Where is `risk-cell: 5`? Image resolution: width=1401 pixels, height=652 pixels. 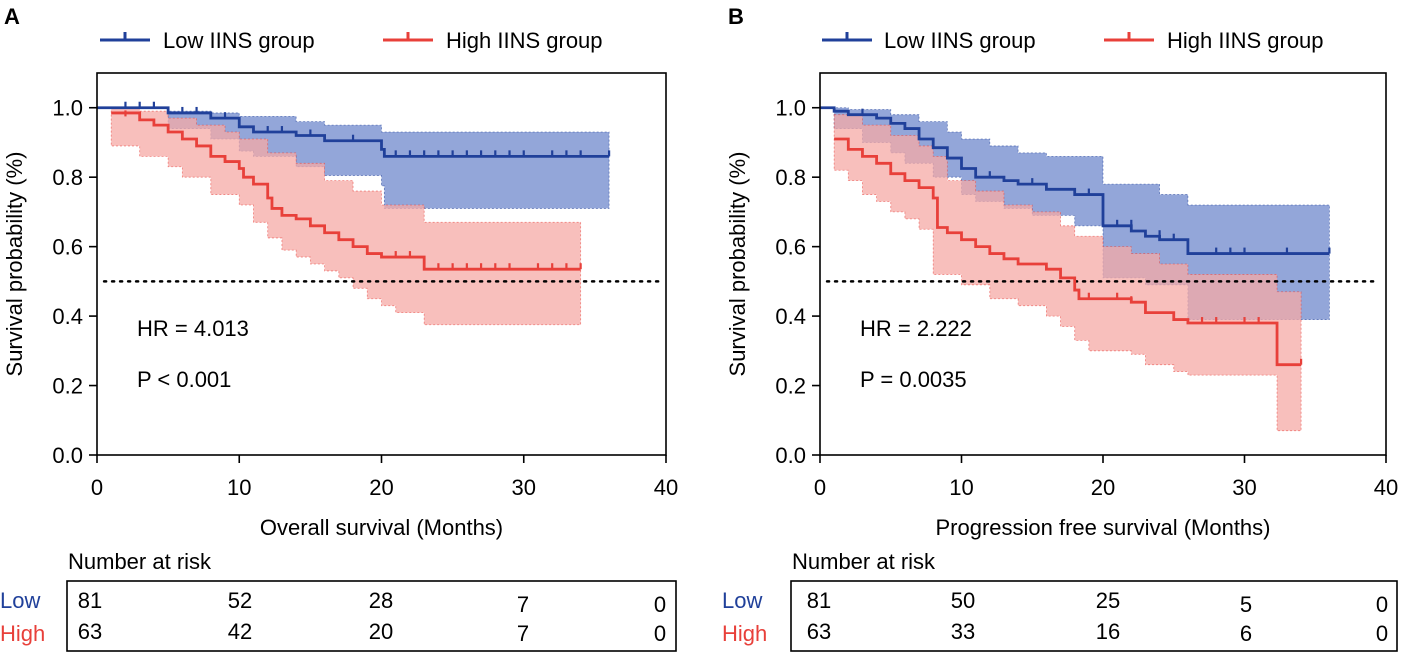 risk-cell: 5 is located at coordinates (1246, 604).